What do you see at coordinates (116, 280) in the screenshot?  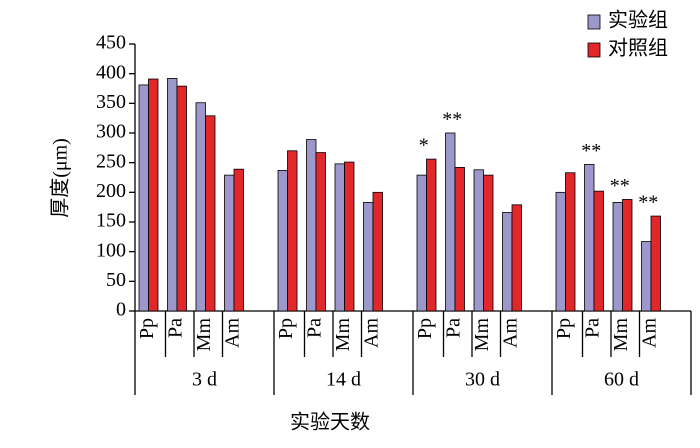 I see `y-tick-label: 50` at bounding box center [116, 280].